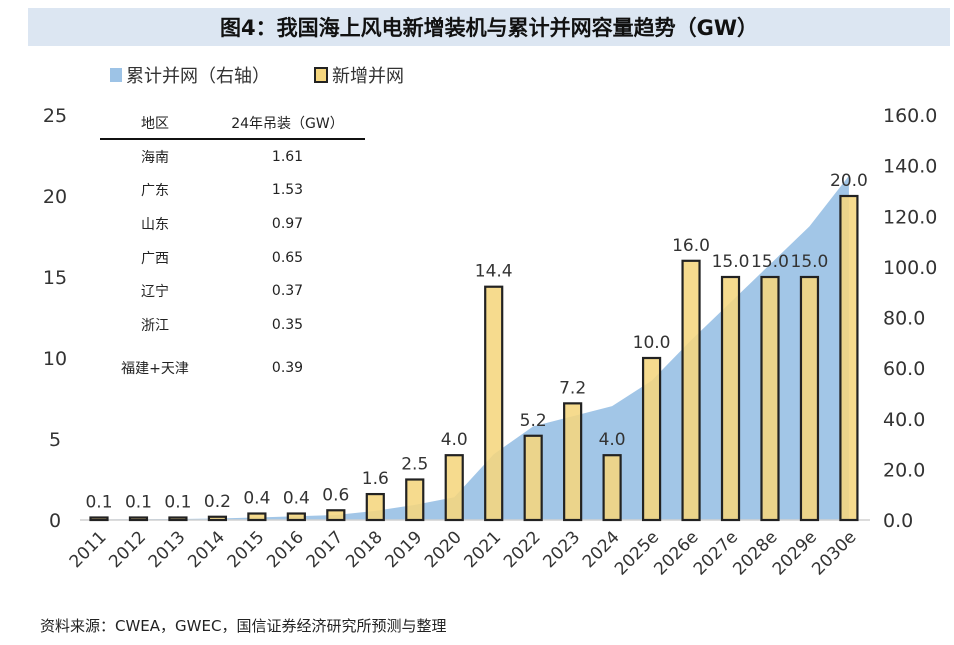 Image resolution: width=954 pixels, height=645 pixels. What do you see at coordinates (483, 549) in the screenshot?
I see `x-axis-tick: 2021` at bounding box center [483, 549].